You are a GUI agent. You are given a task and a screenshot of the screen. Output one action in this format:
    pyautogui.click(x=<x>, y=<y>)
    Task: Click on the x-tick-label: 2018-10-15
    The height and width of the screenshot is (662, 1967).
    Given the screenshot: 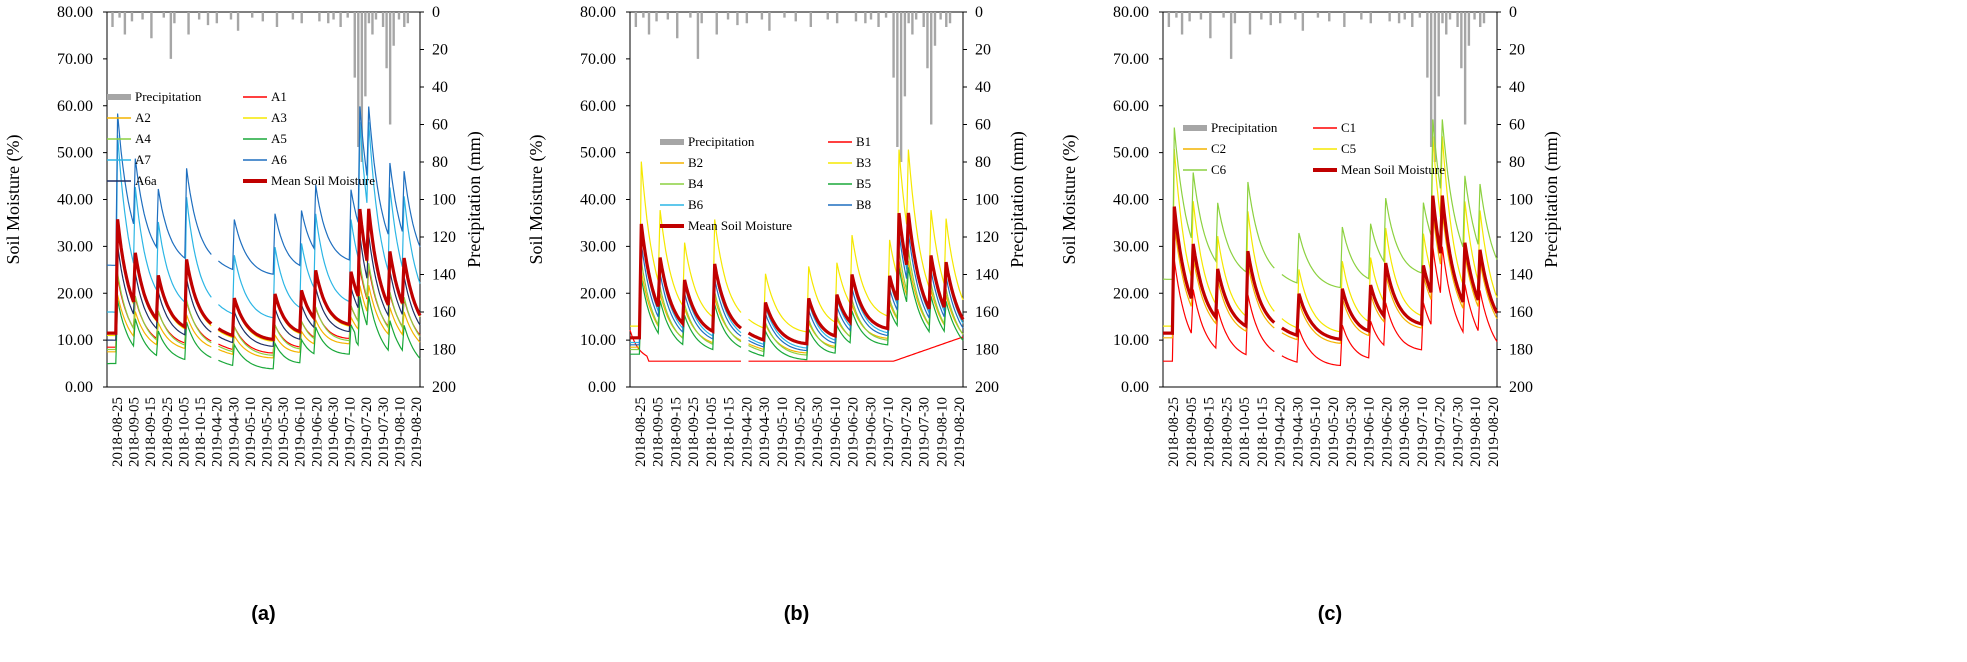 What is the action you would take?
    pyautogui.click(x=1263, y=432)
    